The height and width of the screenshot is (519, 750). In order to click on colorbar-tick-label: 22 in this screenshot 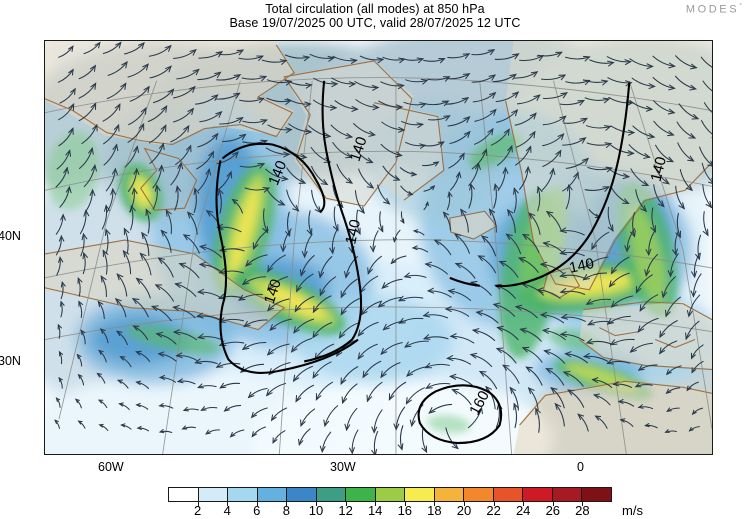, I will do `click(493, 510)`.